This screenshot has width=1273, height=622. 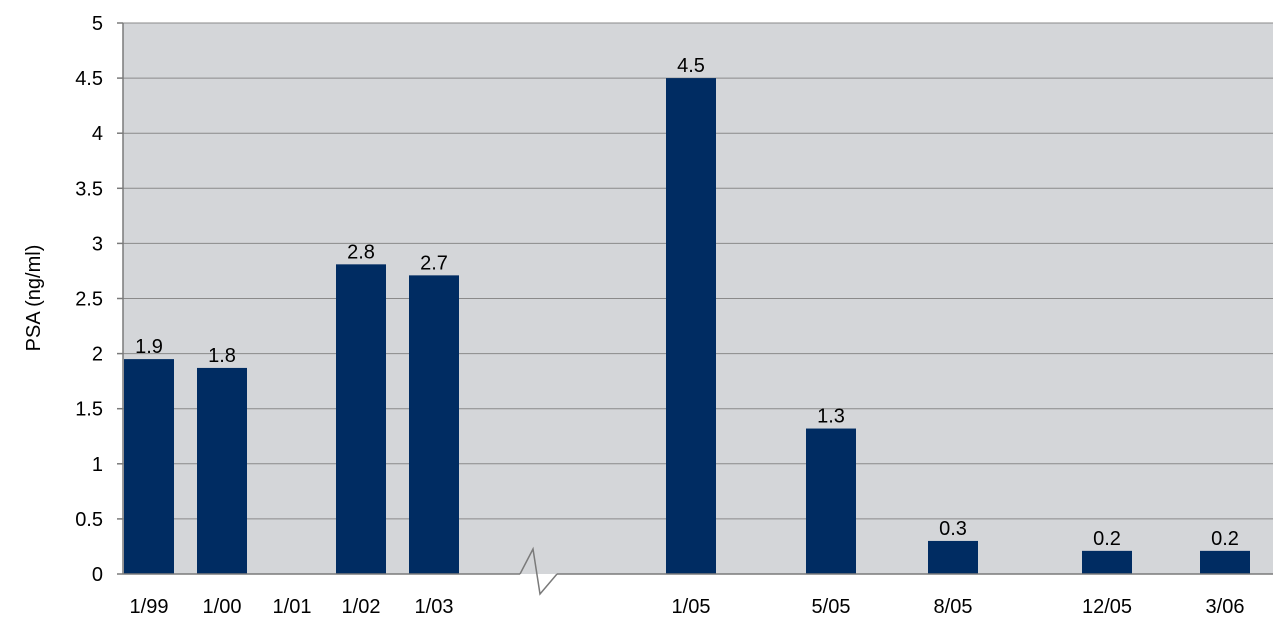 I want to click on y-tick-label: 3.5, so click(x=89, y=189).